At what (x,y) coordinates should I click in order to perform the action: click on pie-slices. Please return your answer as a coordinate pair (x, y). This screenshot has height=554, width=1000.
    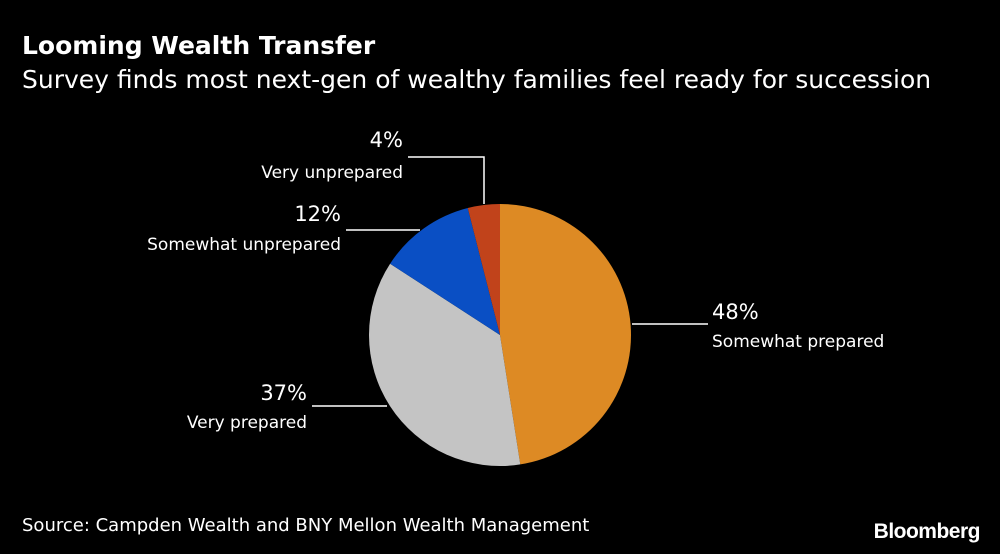
    Looking at the image, I should click on (500, 335).